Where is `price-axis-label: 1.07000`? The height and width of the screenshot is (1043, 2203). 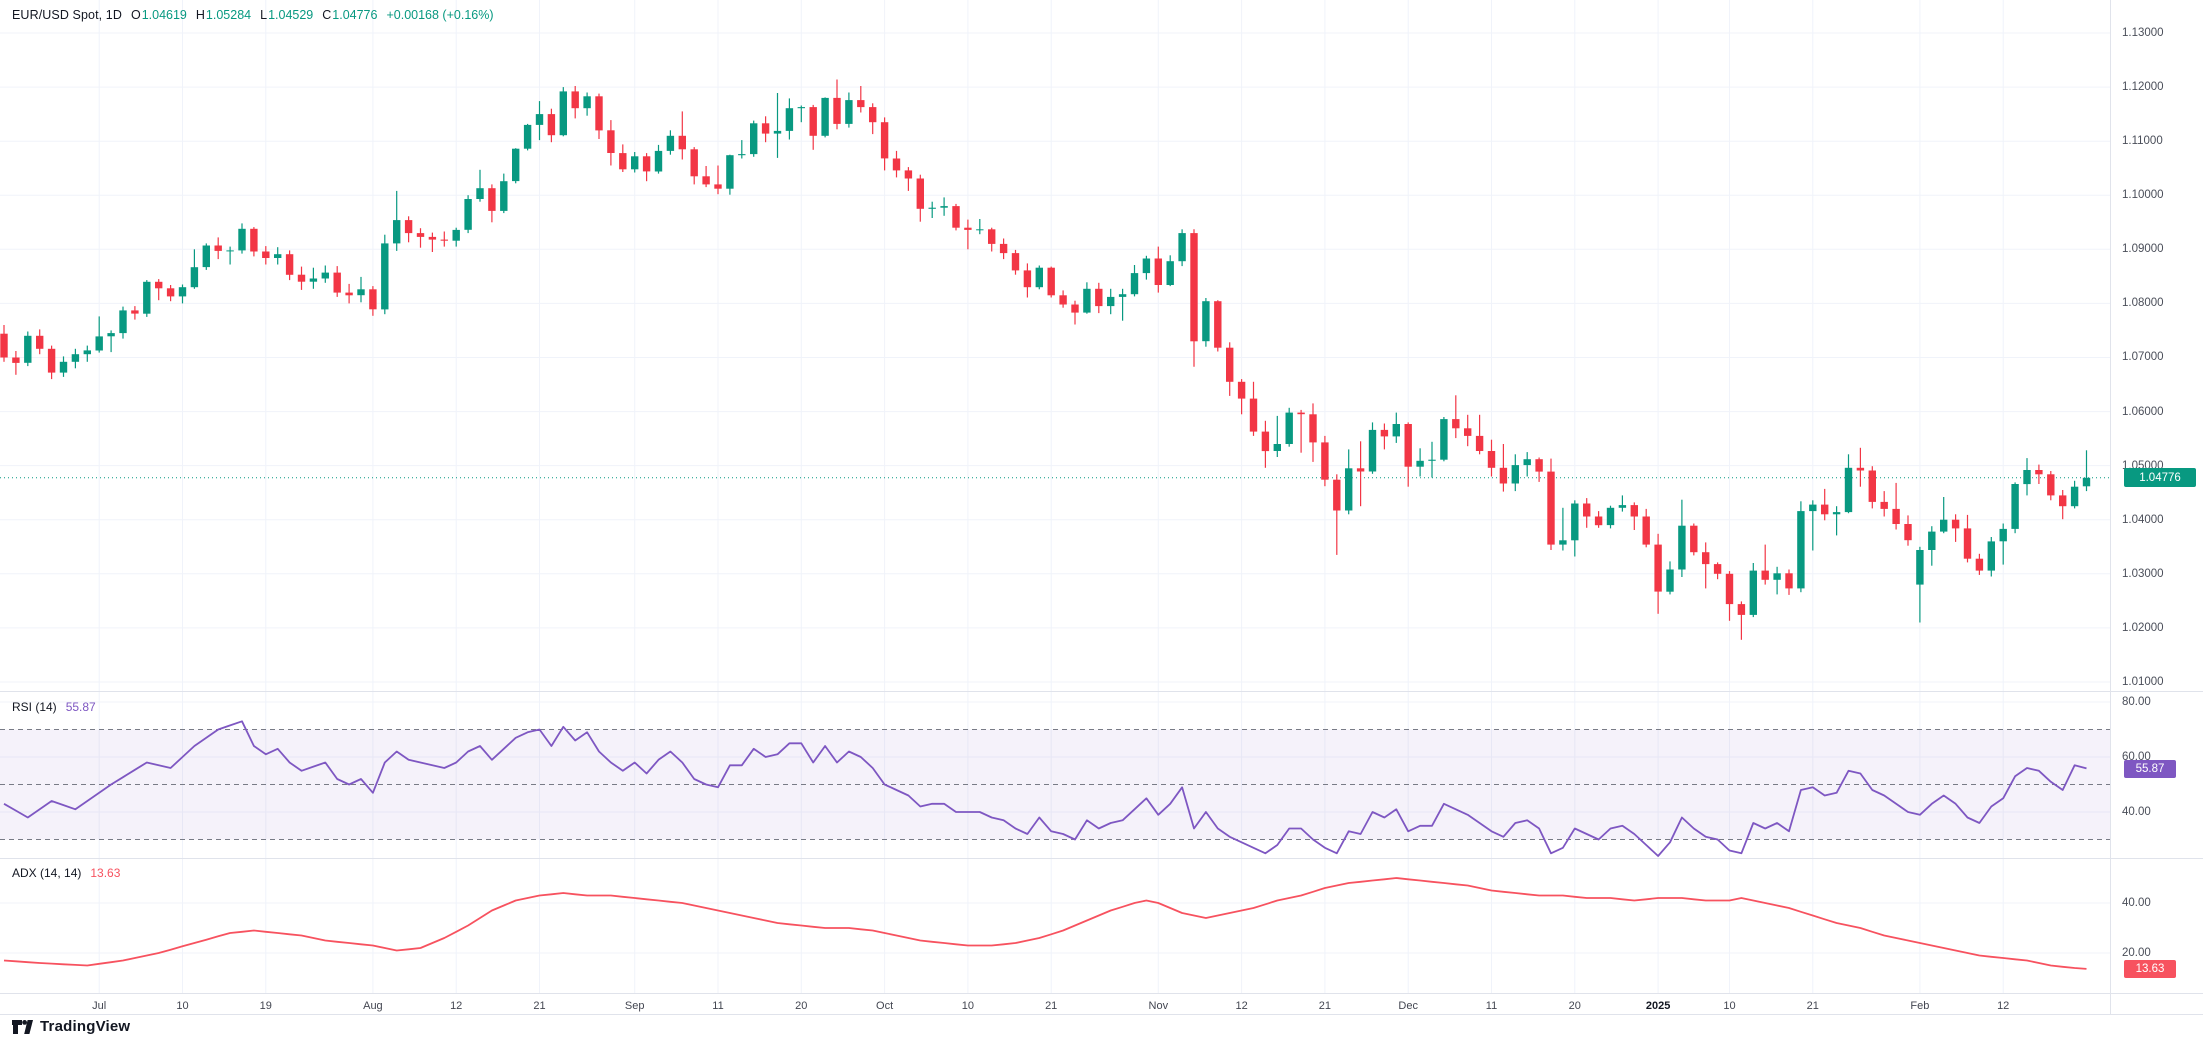
price-axis-label: 1.07000 is located at coordinates (2143, 357).